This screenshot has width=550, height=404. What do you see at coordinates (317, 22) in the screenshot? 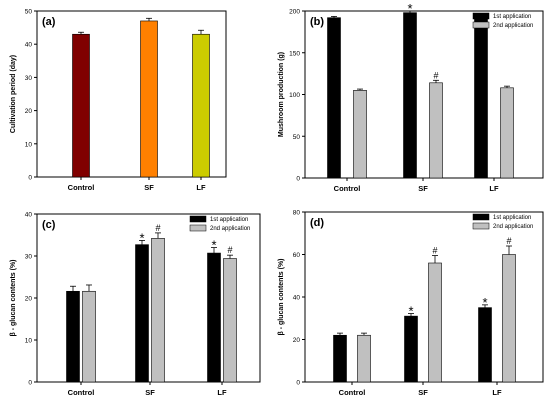
I see `panel-label: (b)` at bounding box center [317, 22].